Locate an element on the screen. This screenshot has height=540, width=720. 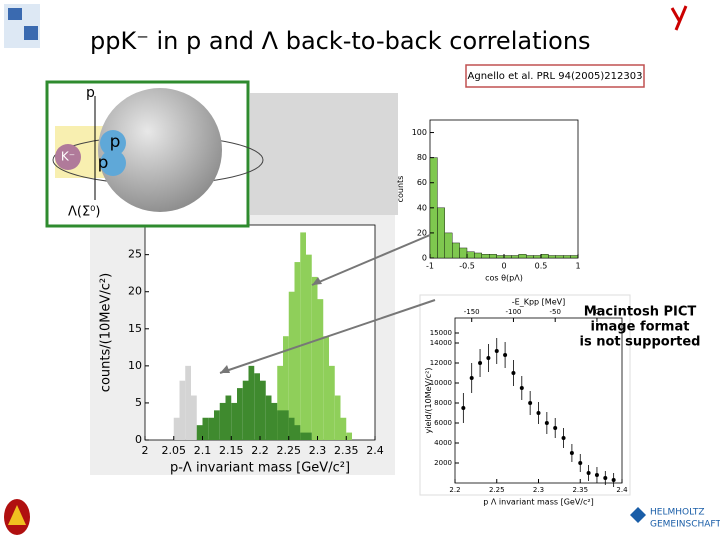
kaon-label: K⁻ is located at coordinates (68, 157).